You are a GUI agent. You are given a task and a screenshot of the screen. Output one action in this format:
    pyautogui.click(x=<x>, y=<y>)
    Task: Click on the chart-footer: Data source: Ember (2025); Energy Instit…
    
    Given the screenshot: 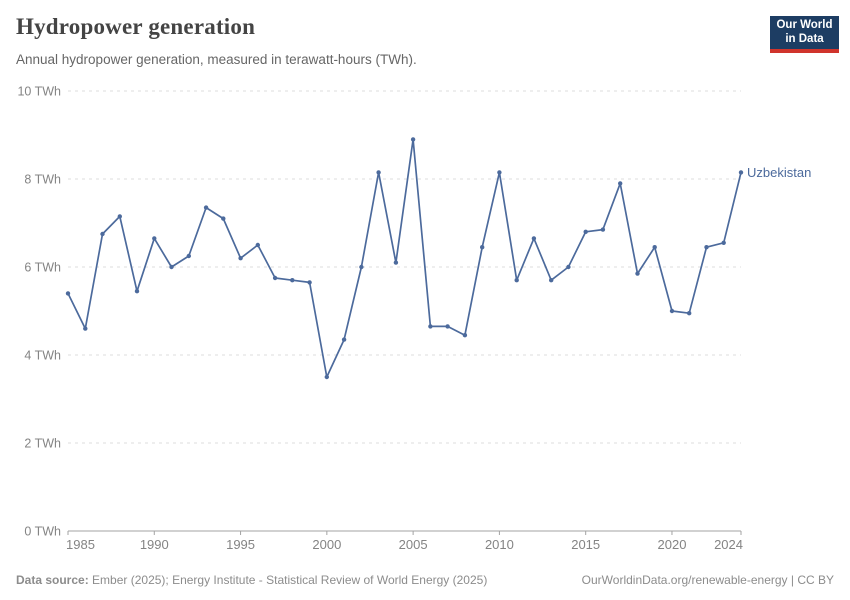 What is the action you would take?
    pyautogui.click(x=425, y=580)
    